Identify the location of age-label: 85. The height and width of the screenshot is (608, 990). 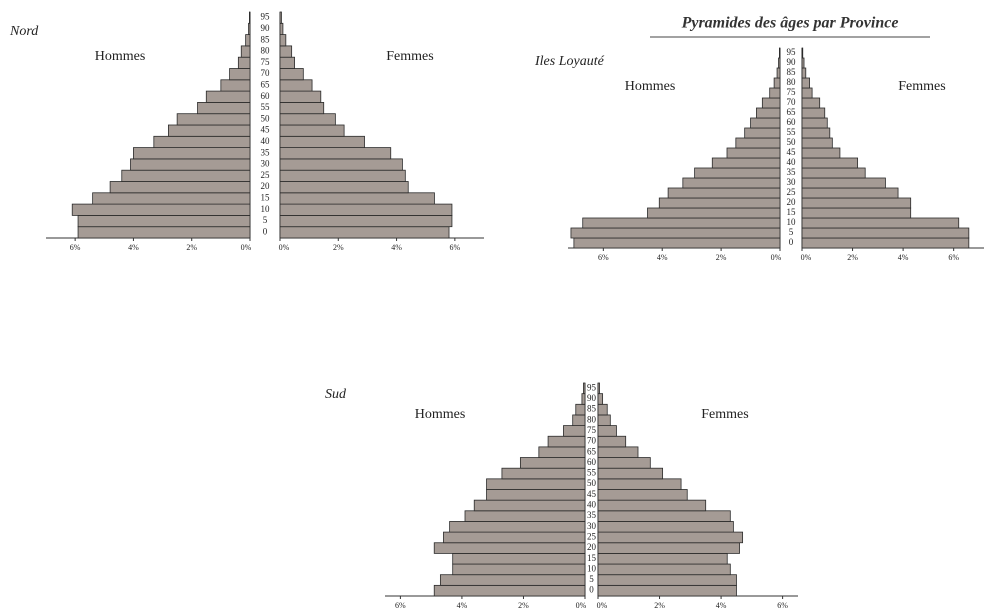
(792, 72).